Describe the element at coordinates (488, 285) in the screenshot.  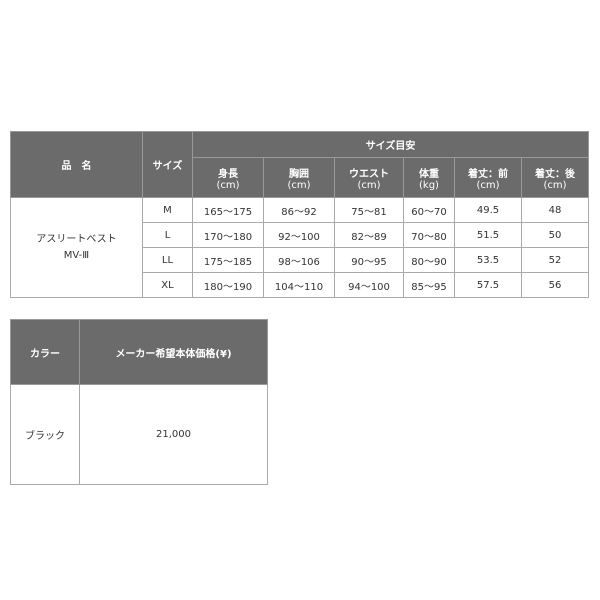
I see `value-cell: 57.5` at that location.